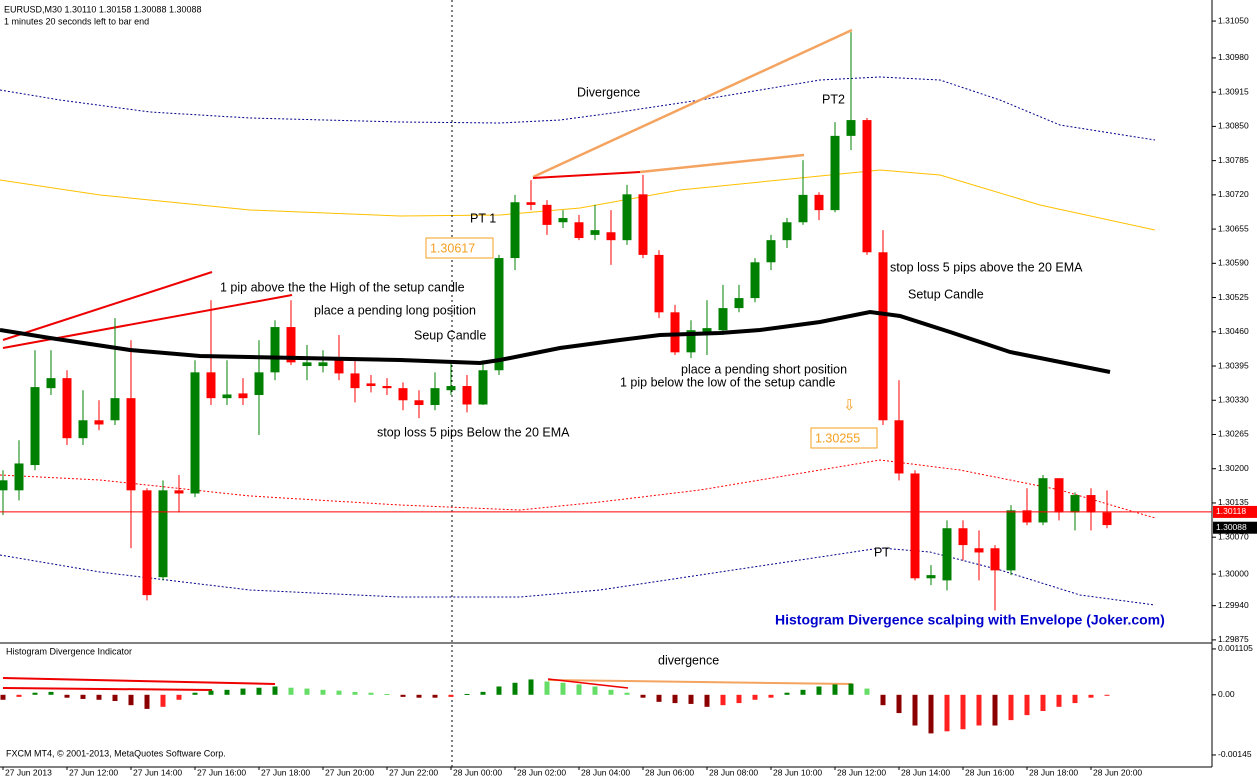 This screenshot has height=779, width=1257. What do you see at coordinates (93, 772) in the screenshot?
I see `x-tick-label: 27 Jun 12:00` at bounding box center [93, 772].